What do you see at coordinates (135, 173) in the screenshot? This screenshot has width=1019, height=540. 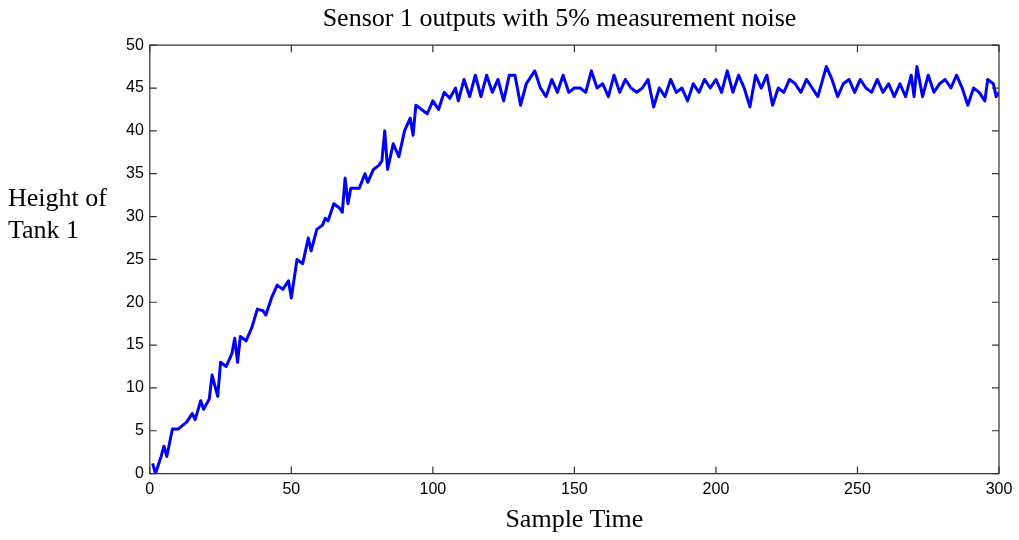 I see `y-tick-label: 35` at bounding box center [135, 173].